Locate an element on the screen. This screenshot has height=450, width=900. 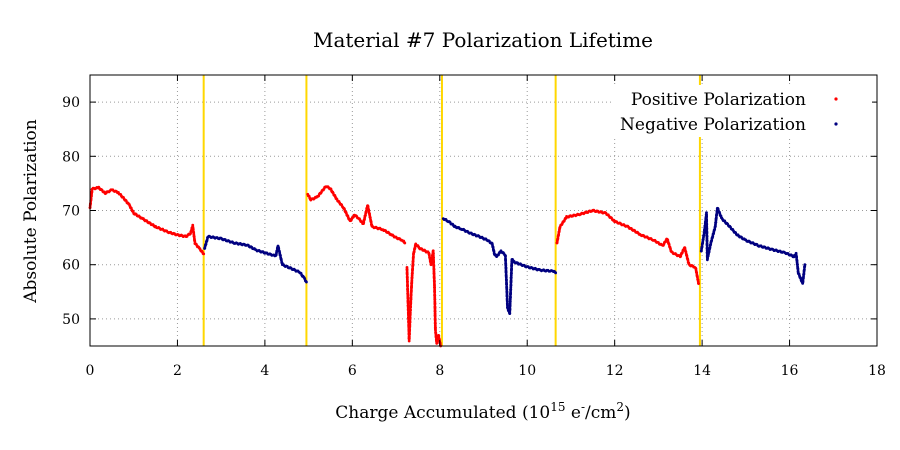
x-axis-label: Charge Accumulated (1015 e-/cm2) is located at coordinates (482, 411).